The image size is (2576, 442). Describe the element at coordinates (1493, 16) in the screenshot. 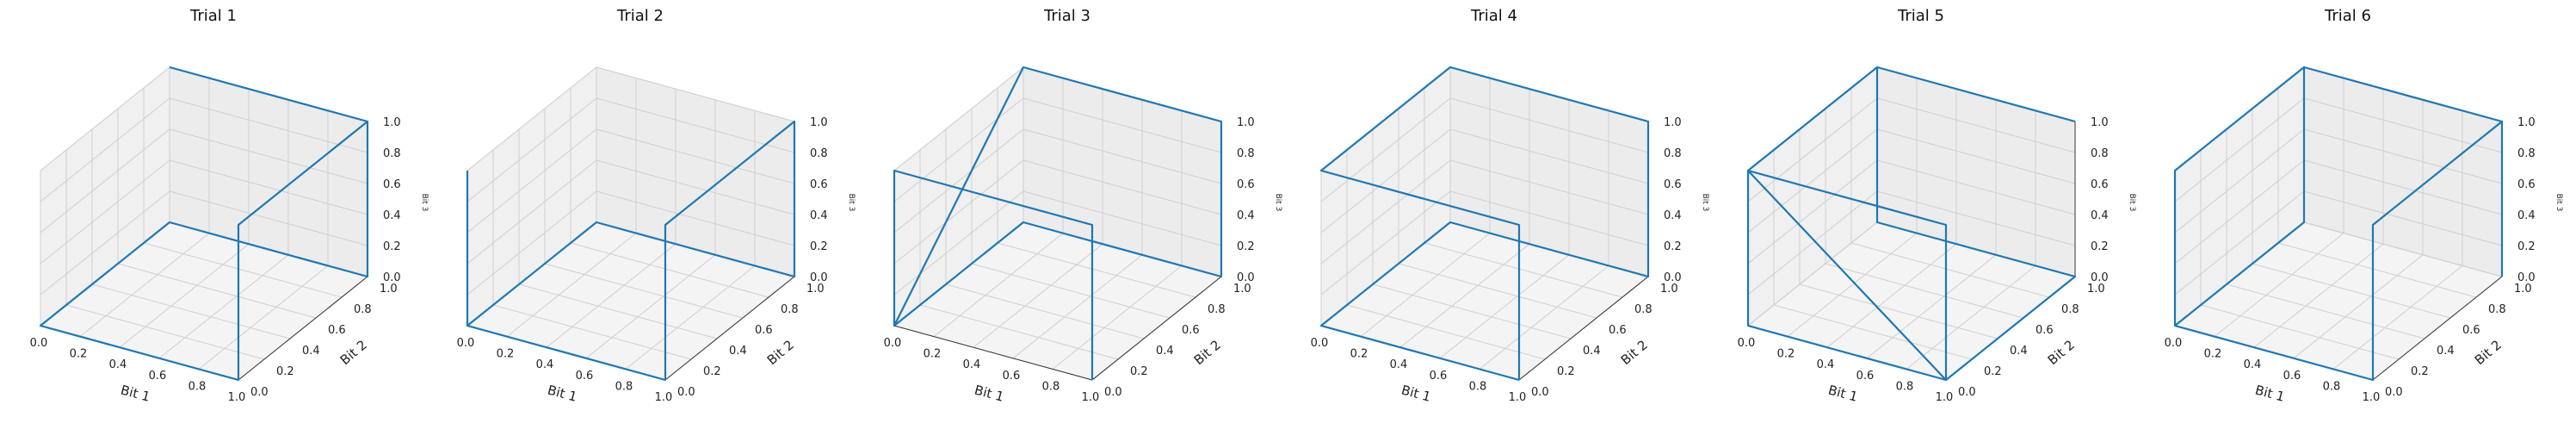

I see `subplot-title: Trial 4` at that location.